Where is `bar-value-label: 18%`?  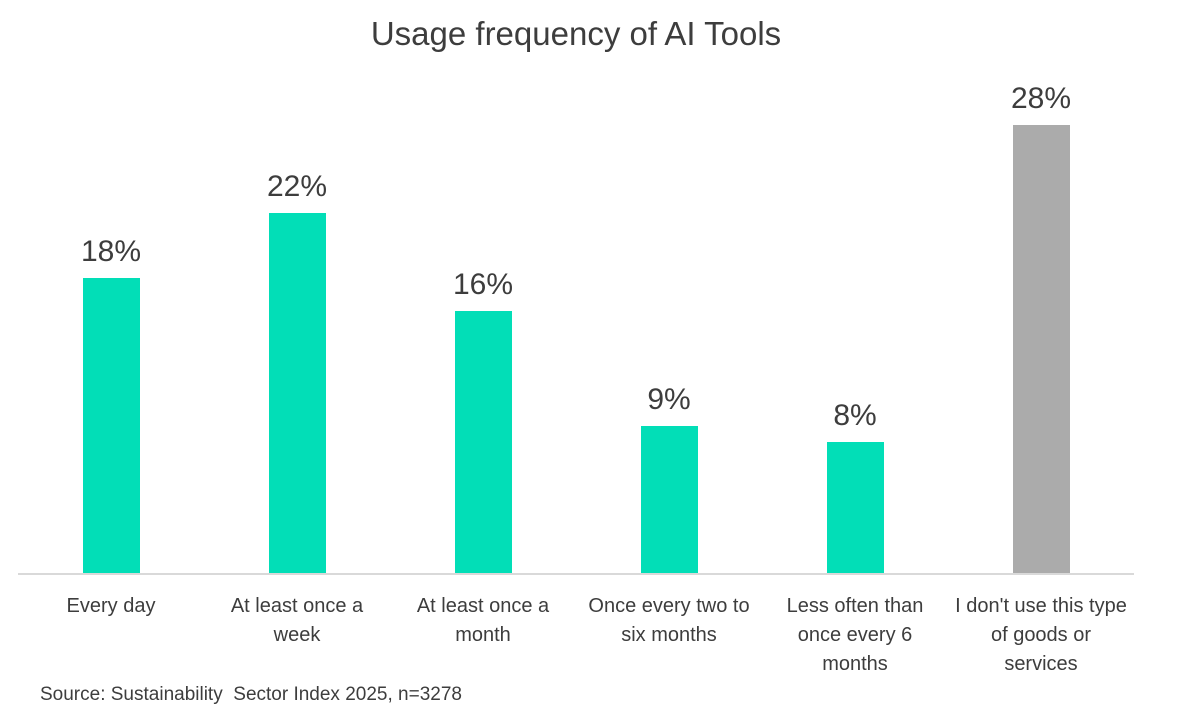
bar-value-label: 18% is located at coordinates (111, 251).